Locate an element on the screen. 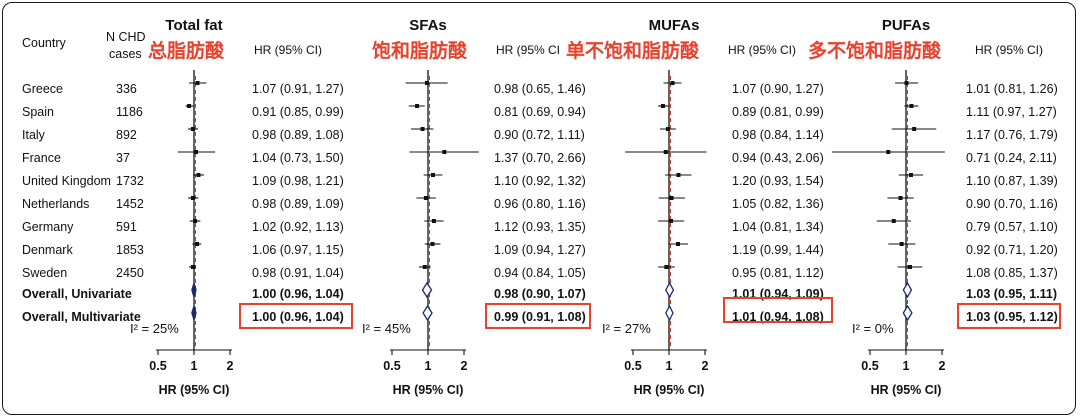 This screenshot has width=1080, height=419. overall-row-label: Overall, Univariate is located at coordinates (77, 294).